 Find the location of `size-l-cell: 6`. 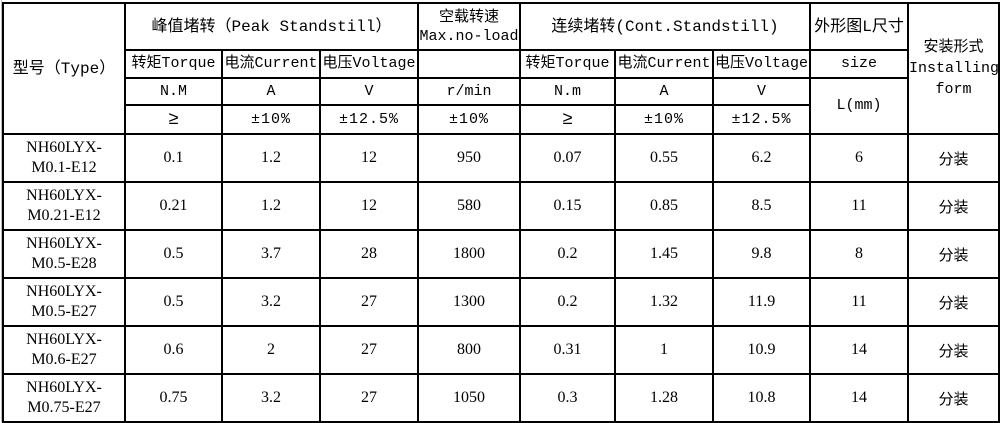

size-l-cell: 6 is located at coordinates (859, 158).